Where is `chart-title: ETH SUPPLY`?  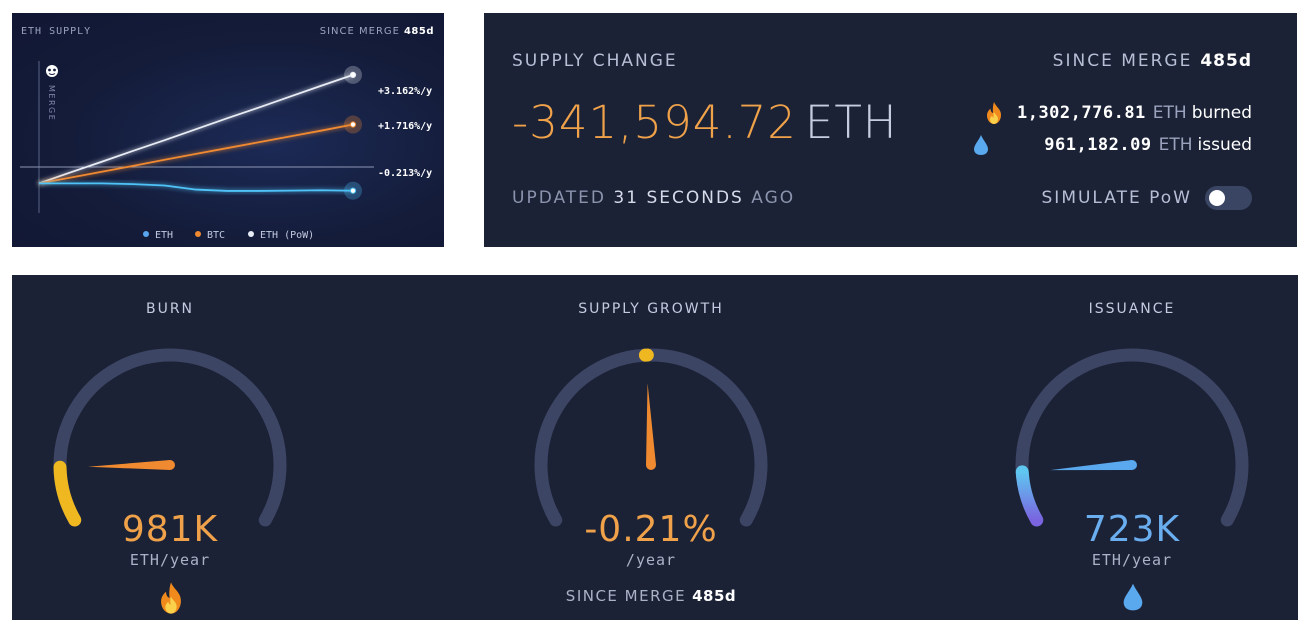 chart-title: ETH SUPPLY is located at coordinates (56, 31).